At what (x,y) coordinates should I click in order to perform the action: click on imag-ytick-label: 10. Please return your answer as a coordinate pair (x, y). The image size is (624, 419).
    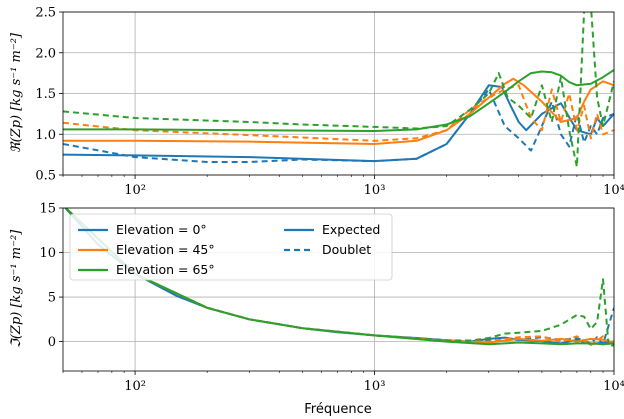
    Looking at the image, I should click on (47, 253).